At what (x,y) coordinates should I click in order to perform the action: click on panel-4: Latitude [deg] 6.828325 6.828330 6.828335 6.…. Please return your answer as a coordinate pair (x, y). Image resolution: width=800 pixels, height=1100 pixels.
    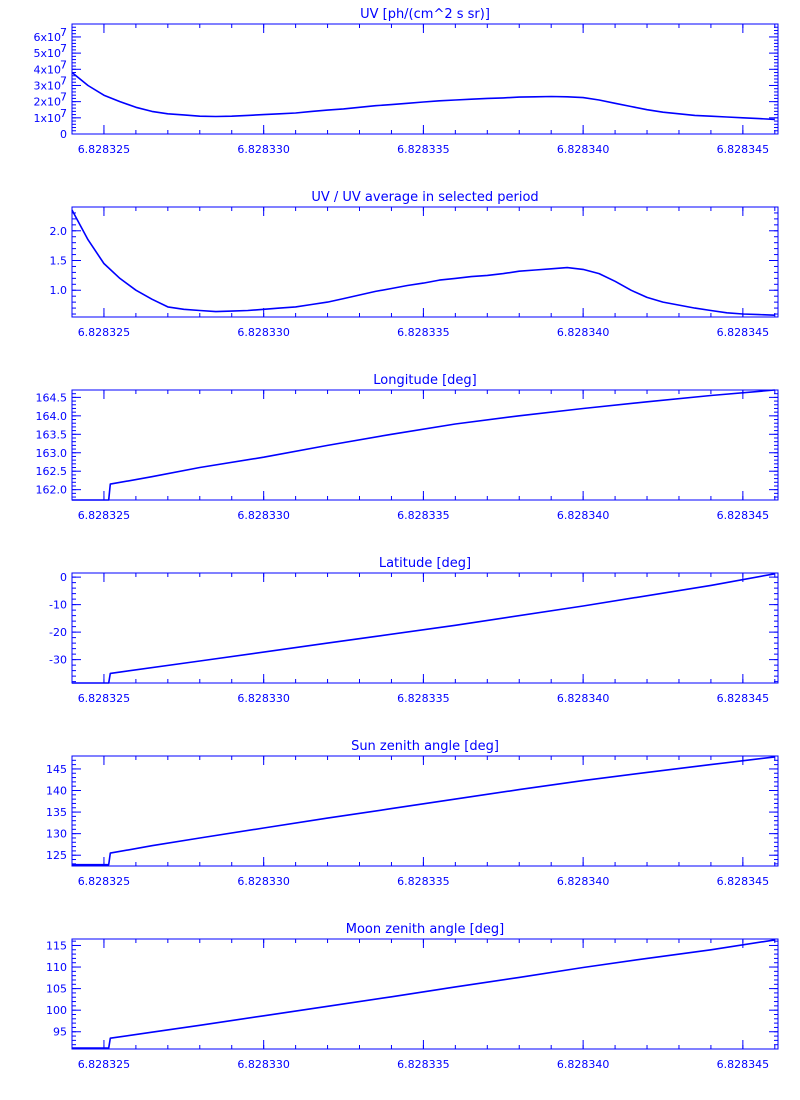
    Looking at the image, I should click on (414, 630).